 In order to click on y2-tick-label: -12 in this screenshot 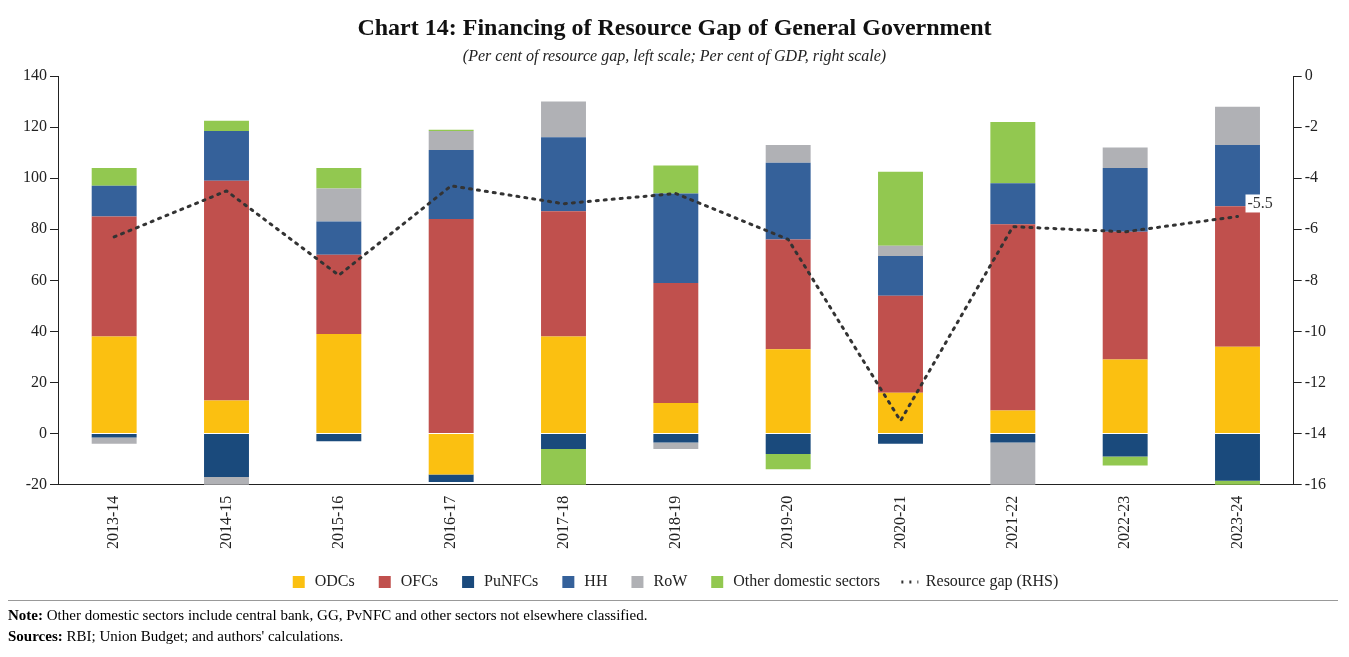, I will do `click(1315, 381)`.